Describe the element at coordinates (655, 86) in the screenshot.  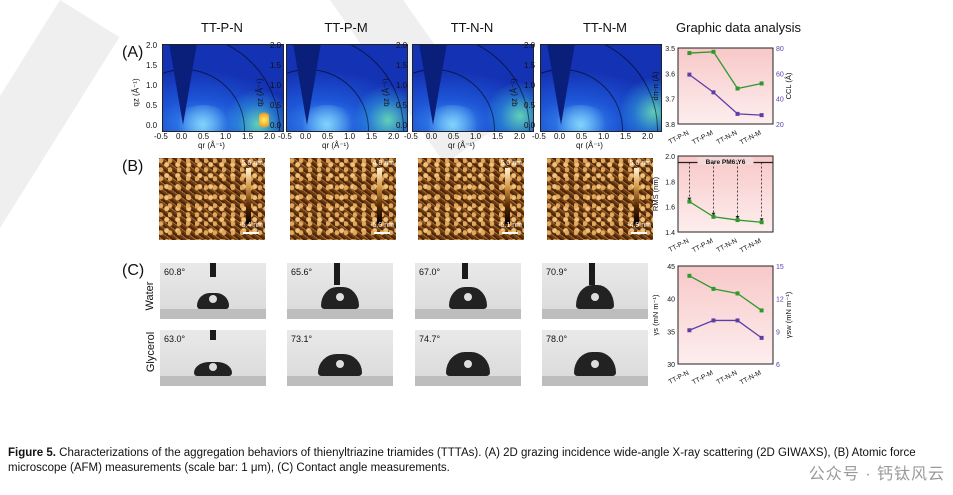
I see `left-axis-label: dπ-π (Å)` at that location.